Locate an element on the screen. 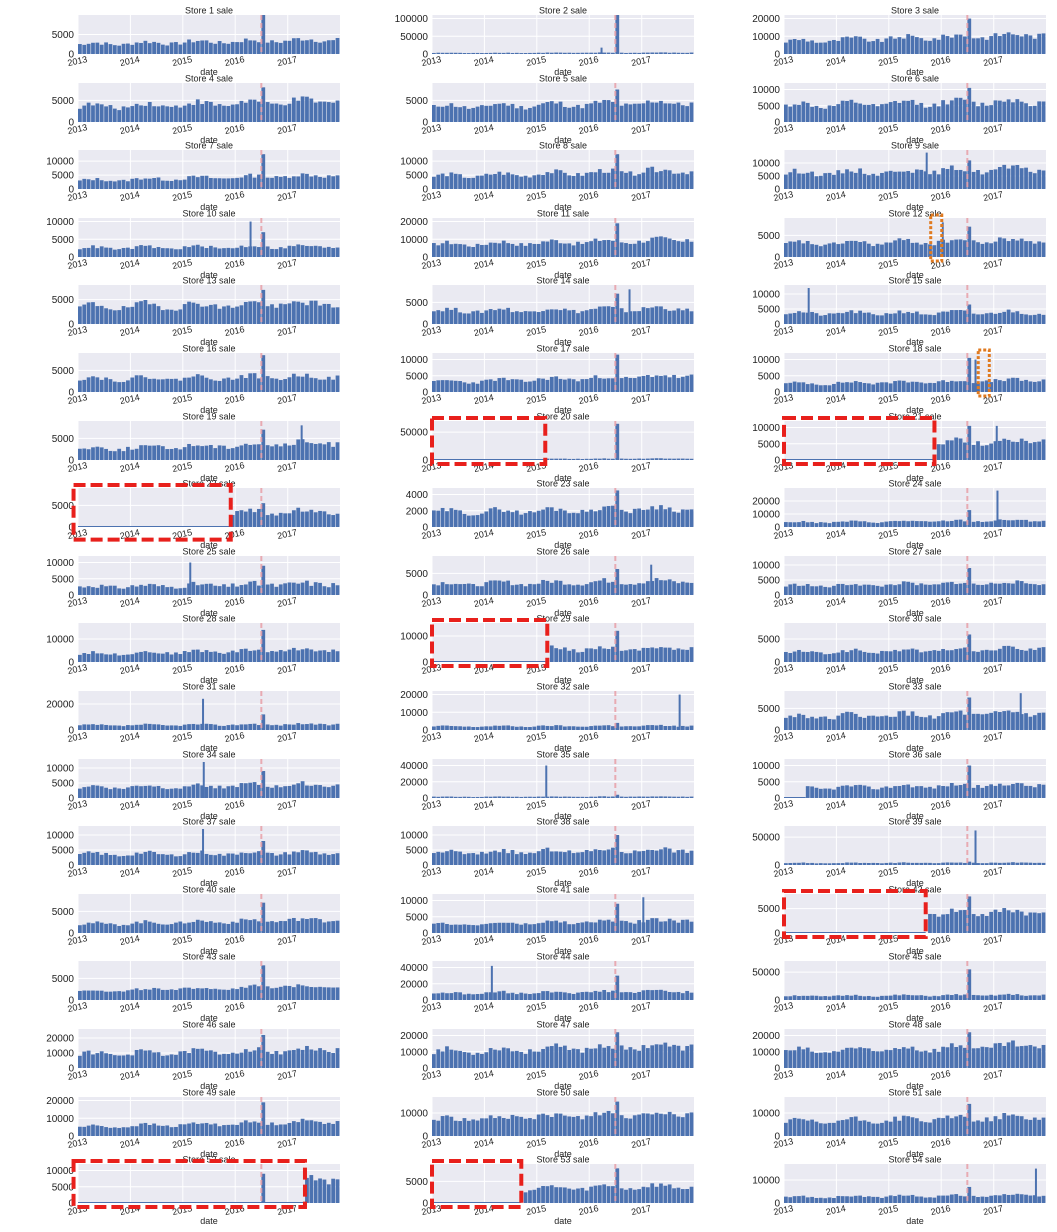 This screenshot has width=1057, height=1232. x-axis-label: date is located at coordinates (915, 1086).